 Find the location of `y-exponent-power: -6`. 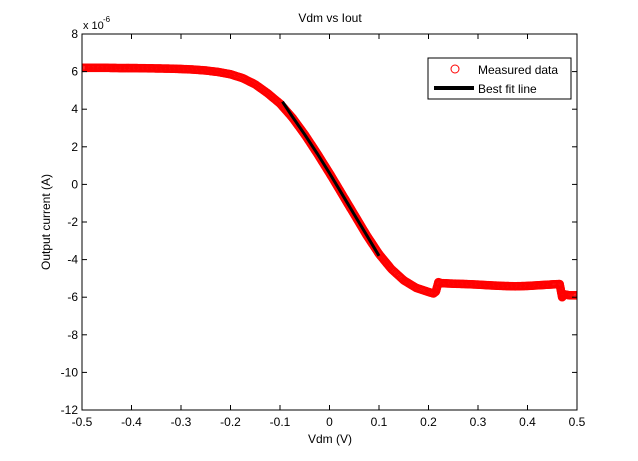

y-exponent-power: -6 is located at coordinates (107, 19).